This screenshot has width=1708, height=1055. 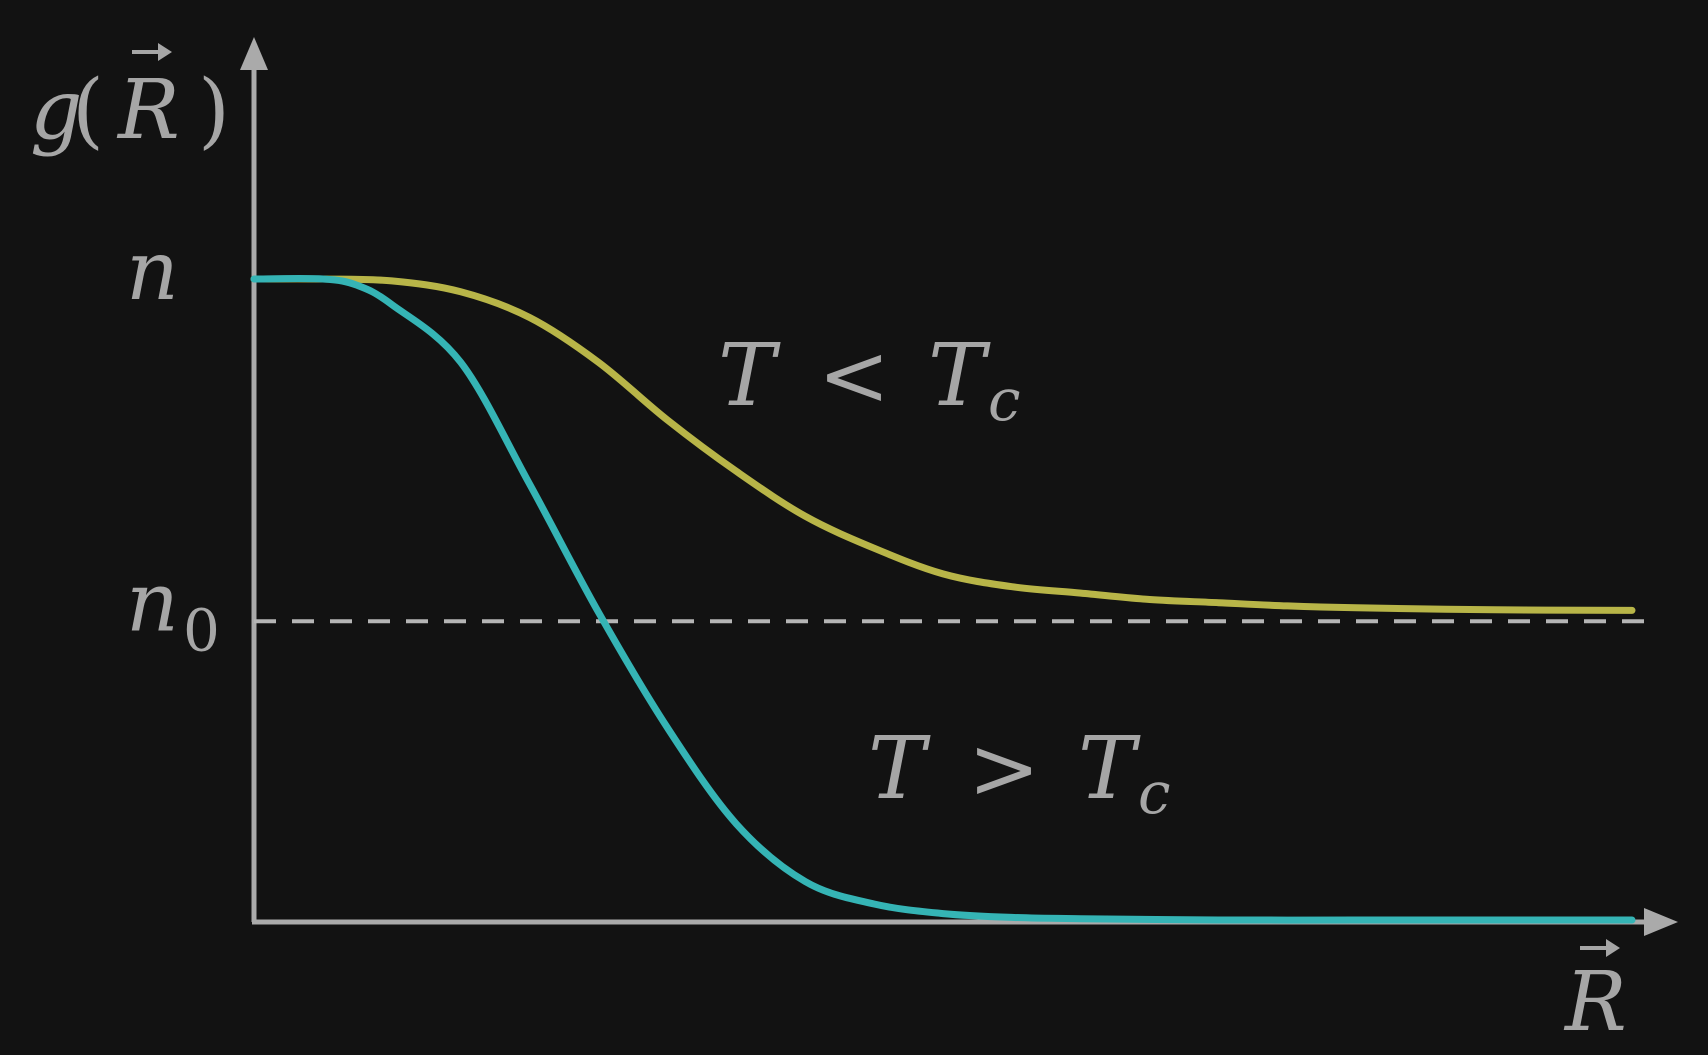 I want to click on series-label-t-greater-tc: T > T c, so click(x=1019, y=773).